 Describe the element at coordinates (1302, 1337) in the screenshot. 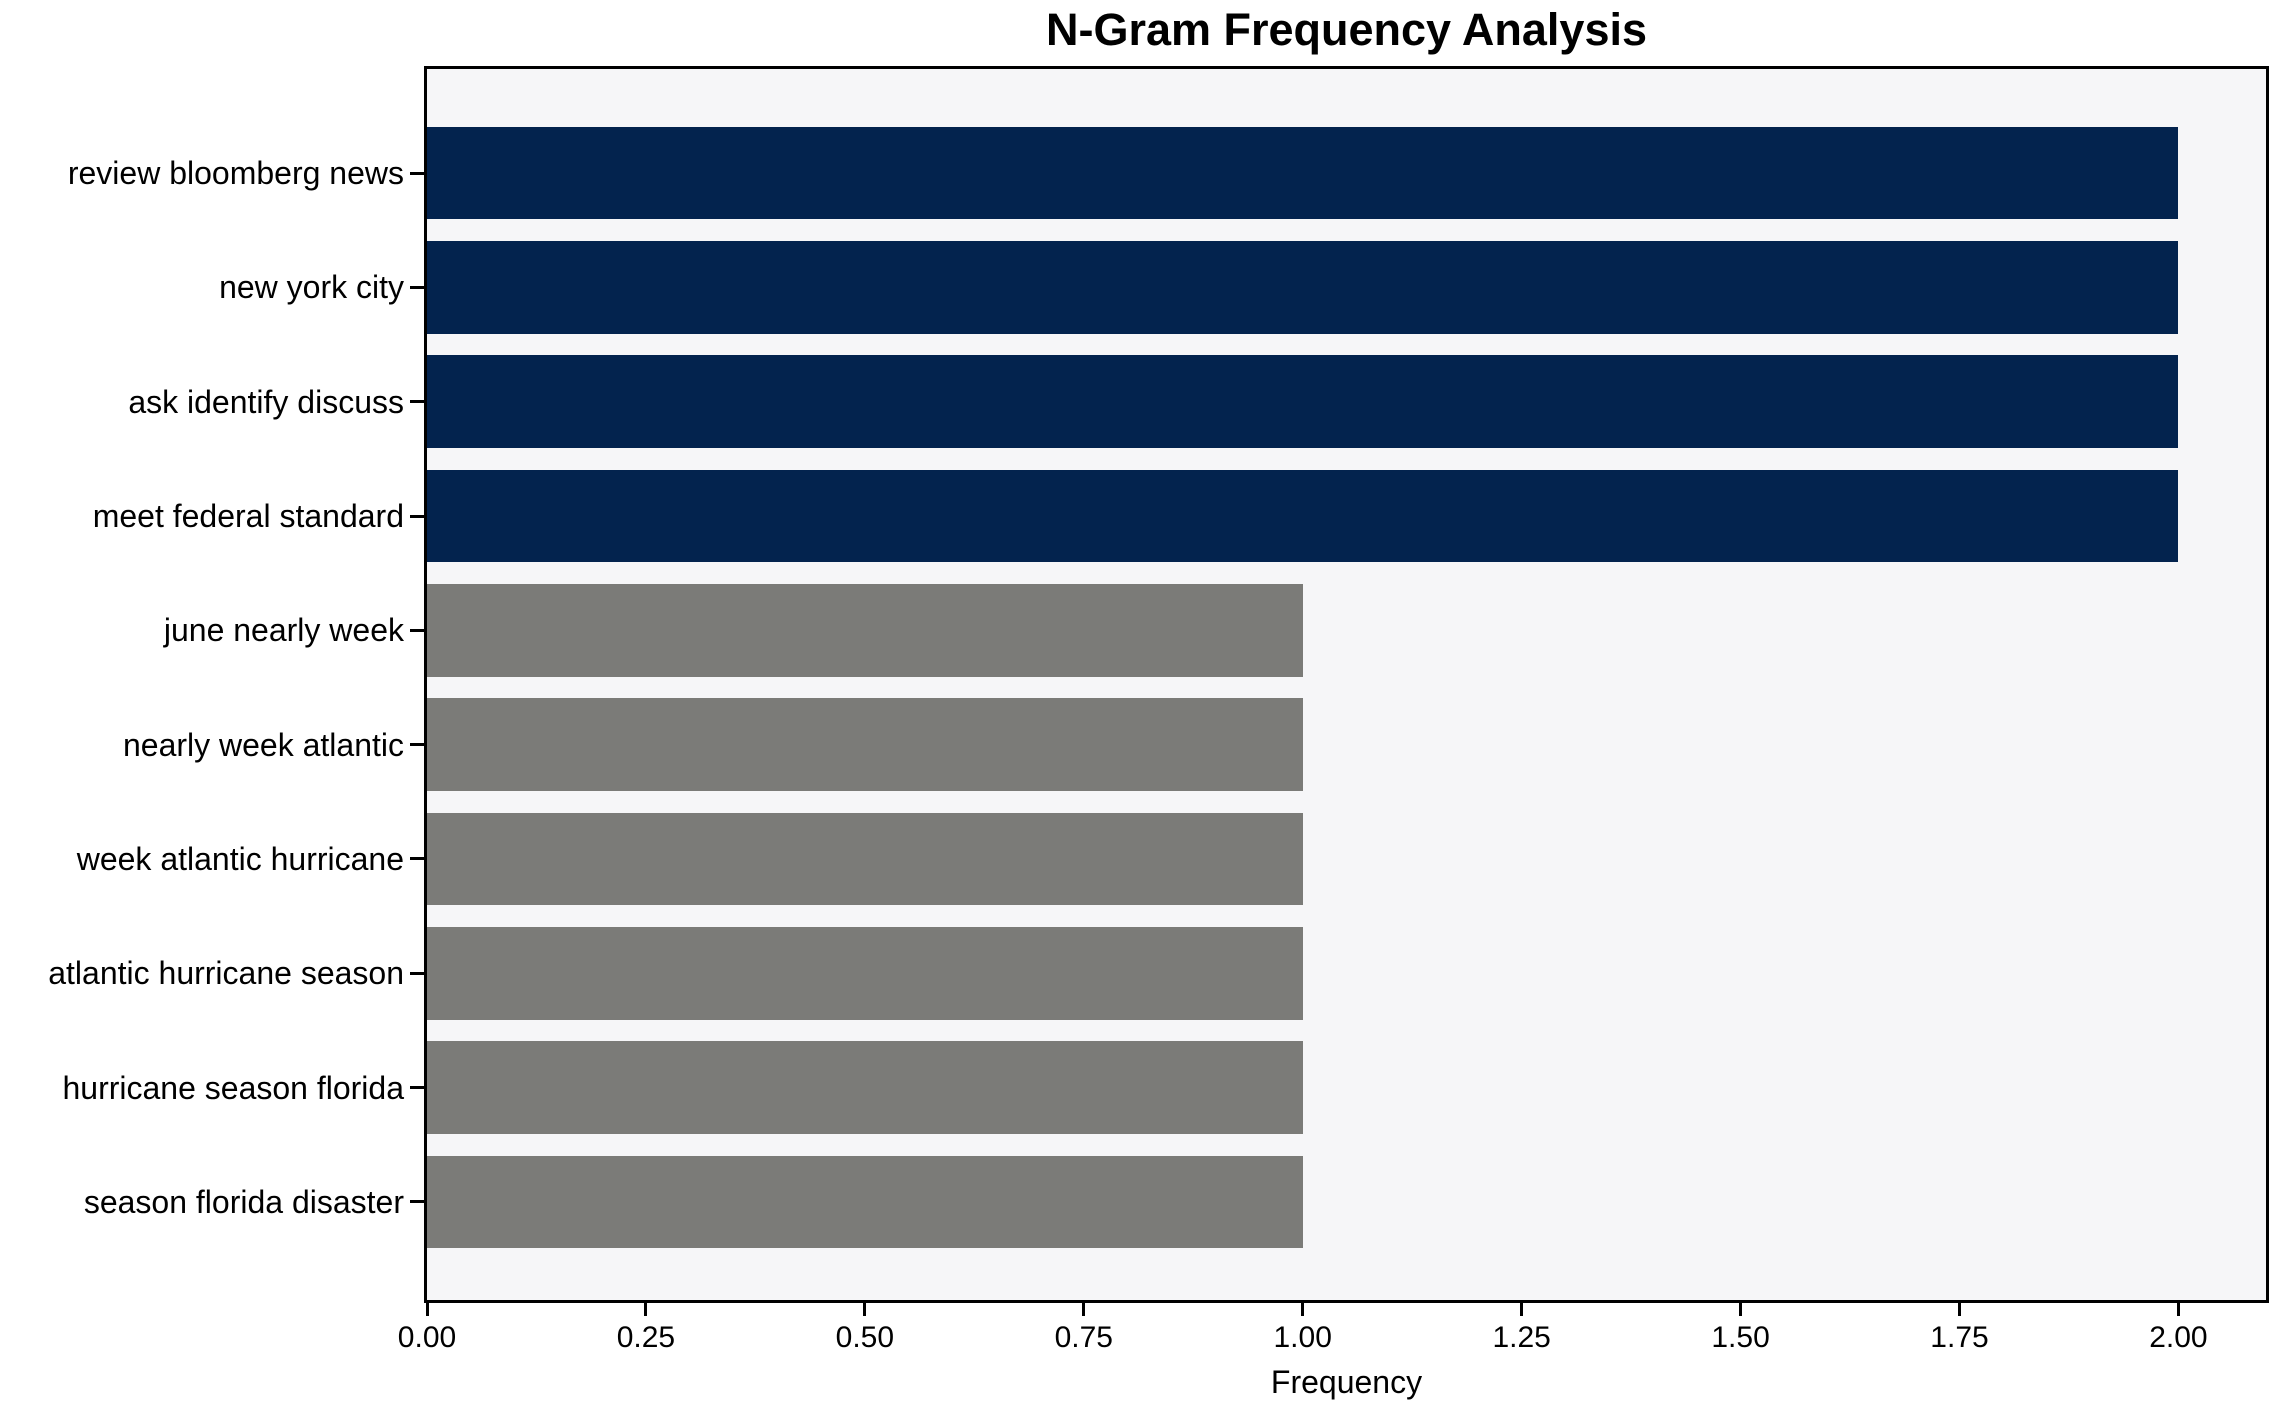

I see `x-tick-label: 1.00` at that location.